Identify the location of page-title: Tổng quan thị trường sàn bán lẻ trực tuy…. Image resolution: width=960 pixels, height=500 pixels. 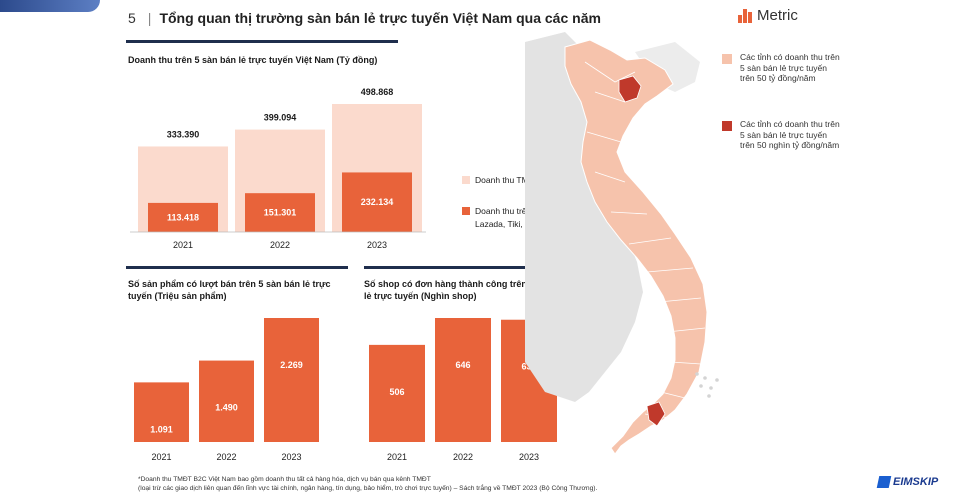
(380, 18).